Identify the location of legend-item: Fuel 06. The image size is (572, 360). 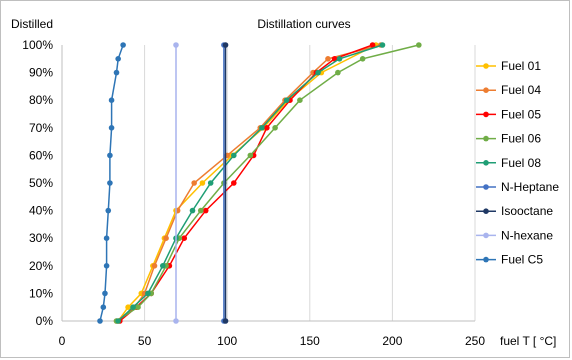
(508, 139).